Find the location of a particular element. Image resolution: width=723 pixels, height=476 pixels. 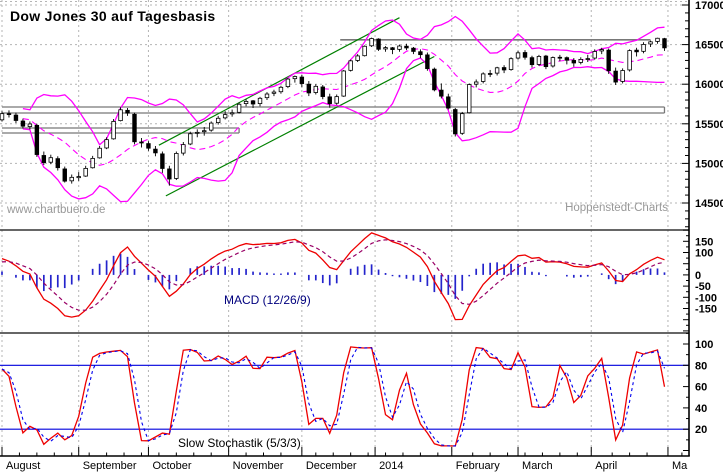

macd-axis-label: -50 is located at coordinates (703, 287).